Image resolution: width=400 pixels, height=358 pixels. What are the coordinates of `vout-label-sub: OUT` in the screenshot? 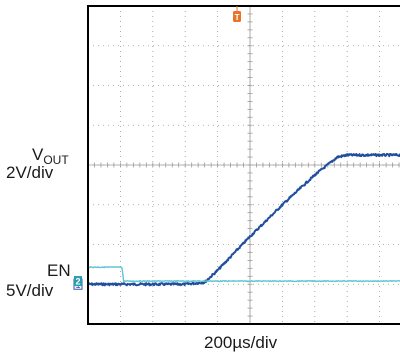 It's located at (56, 160).